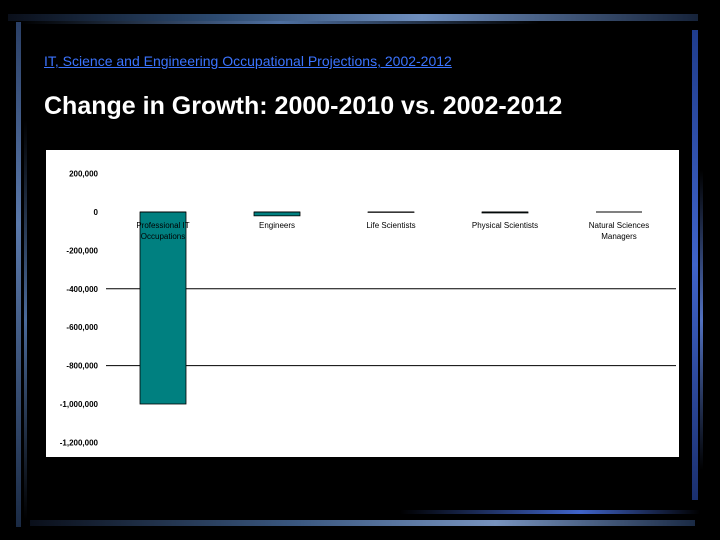  I want to click on decor-left-bar-accent, so click(25, 320).